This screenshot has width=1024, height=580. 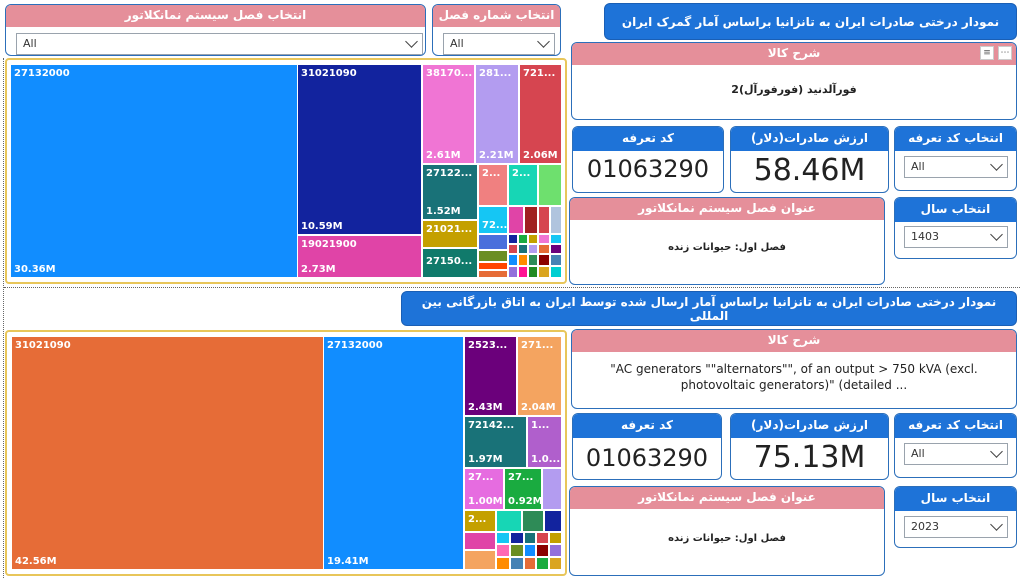 What do you see at coordinates (359, 256) in the screenshot?
I see `treemap-tile: 19021900 2.73M` at bounding box center [359, 256].